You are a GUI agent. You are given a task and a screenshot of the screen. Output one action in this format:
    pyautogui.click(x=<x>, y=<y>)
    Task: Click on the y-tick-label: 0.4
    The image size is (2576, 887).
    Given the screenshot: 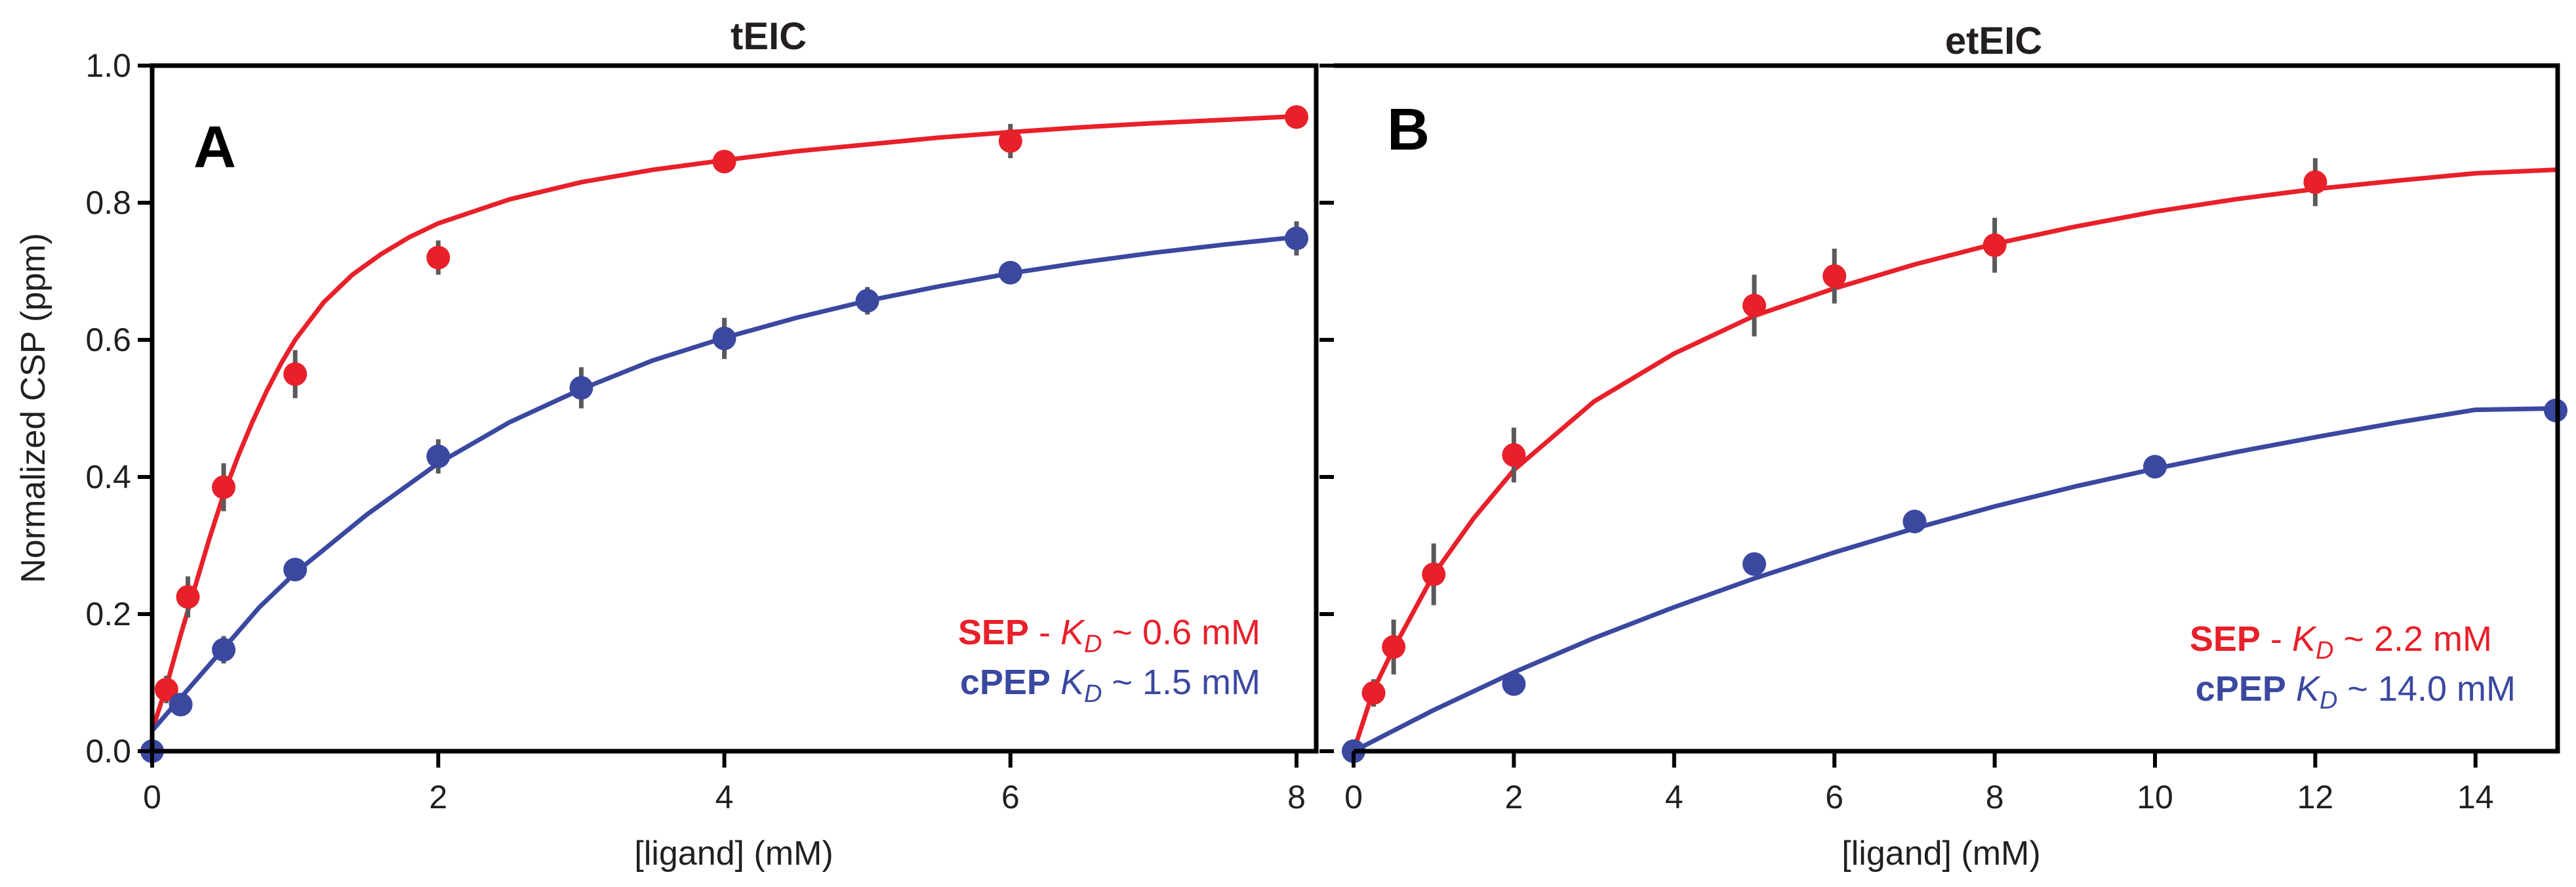 What is the action you would take?
    pyautogui.click(x=108, y=477)
    